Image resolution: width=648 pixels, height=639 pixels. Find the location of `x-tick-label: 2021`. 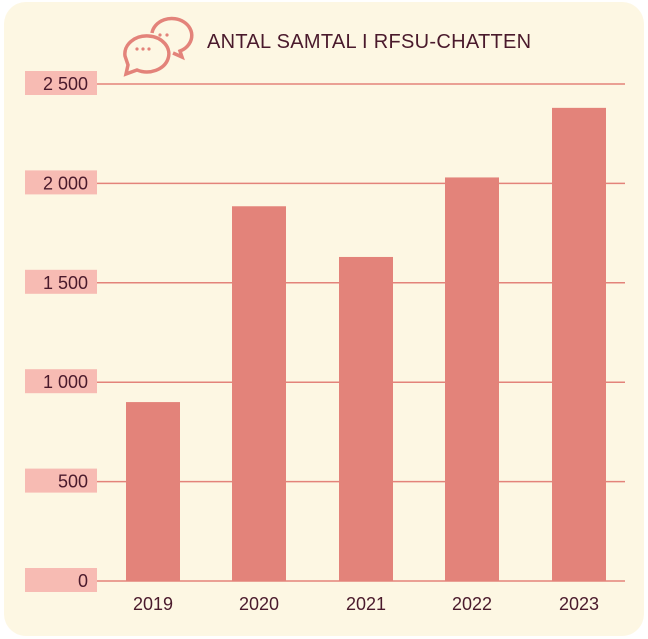

x-tick-label: 2021 is located at coordinates (366, 604).